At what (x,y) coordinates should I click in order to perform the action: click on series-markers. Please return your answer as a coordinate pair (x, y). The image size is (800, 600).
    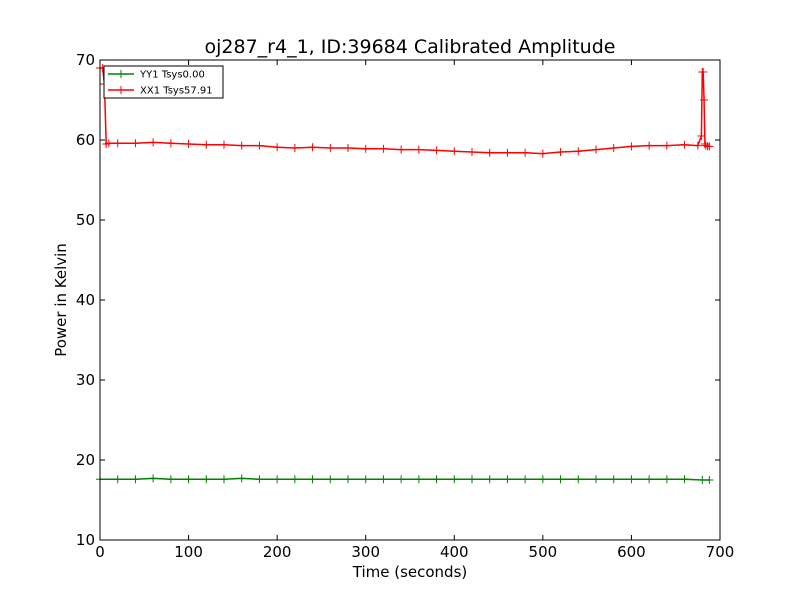
    Looking at the image, I should click on (405, 111).